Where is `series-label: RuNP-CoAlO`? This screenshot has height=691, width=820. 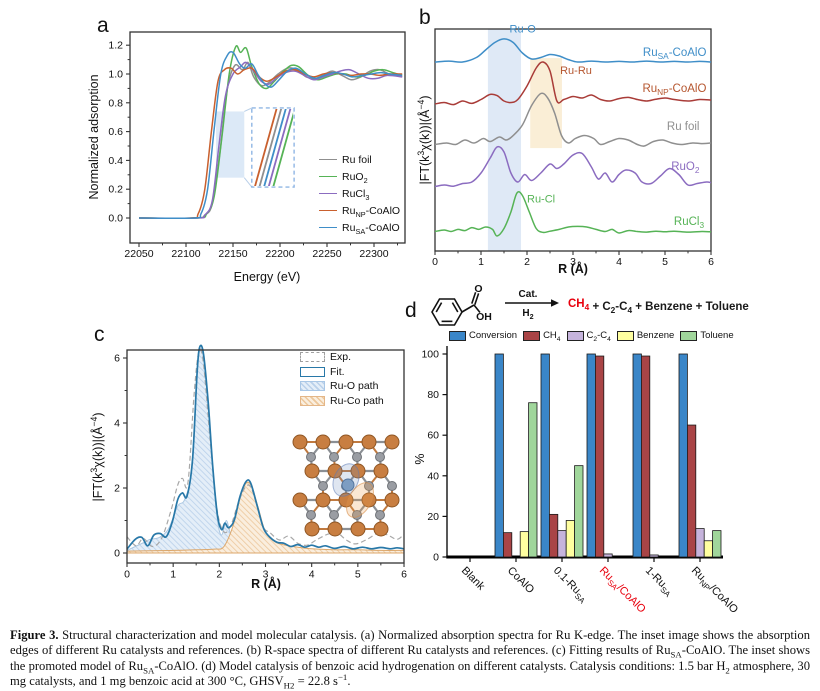
series-label: RuNP-CoAlO is located at coordinates (674, 90).